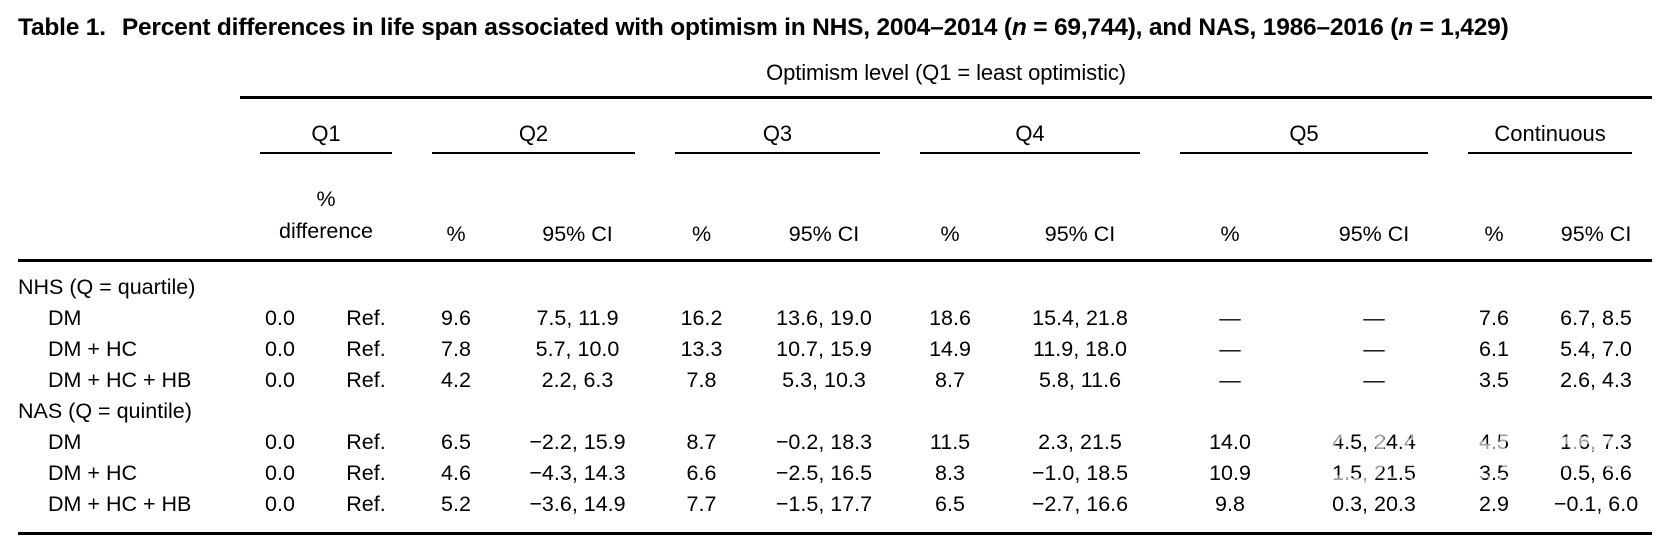 The height and width of the screenshot is (539, 1660). I want to click on caption-text-3: = 1,429), so click(1460, 27).